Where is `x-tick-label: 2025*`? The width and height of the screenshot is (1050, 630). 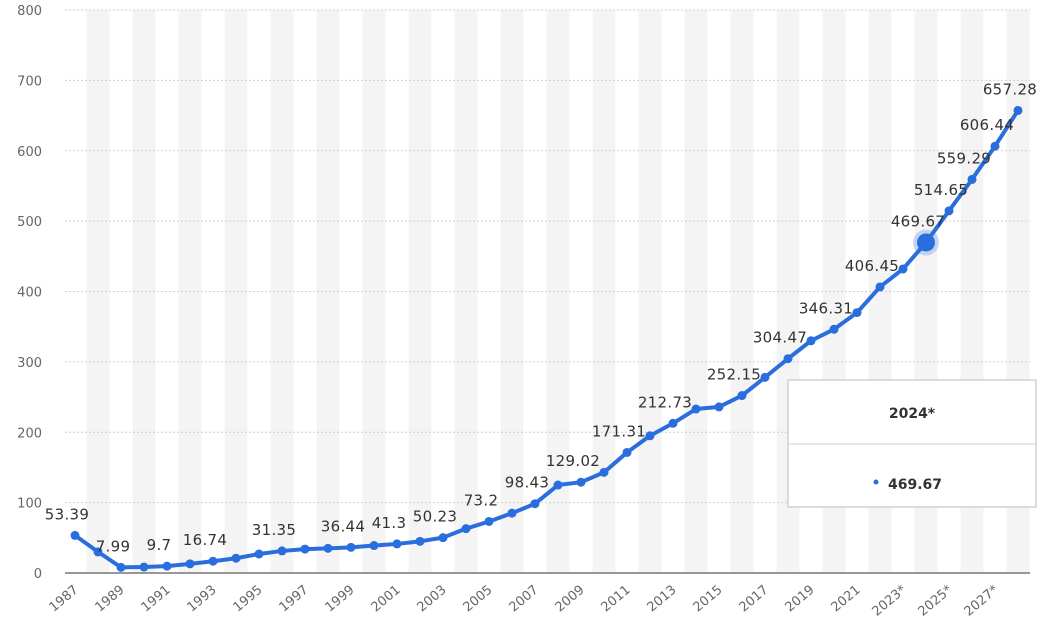 x-tick-label: 2025* is located at coordinates (936, 600).